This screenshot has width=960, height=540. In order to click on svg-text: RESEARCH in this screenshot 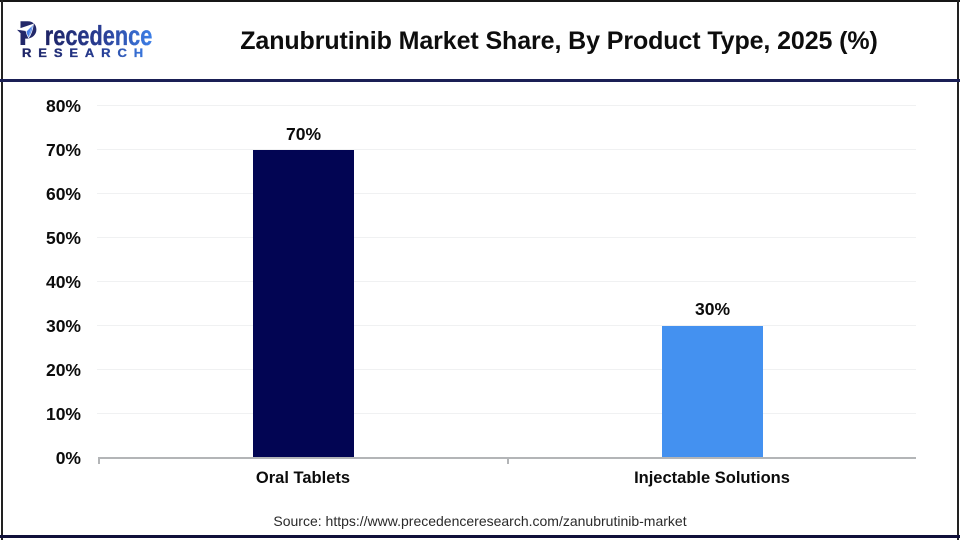, I will do `click(86, 53)`.